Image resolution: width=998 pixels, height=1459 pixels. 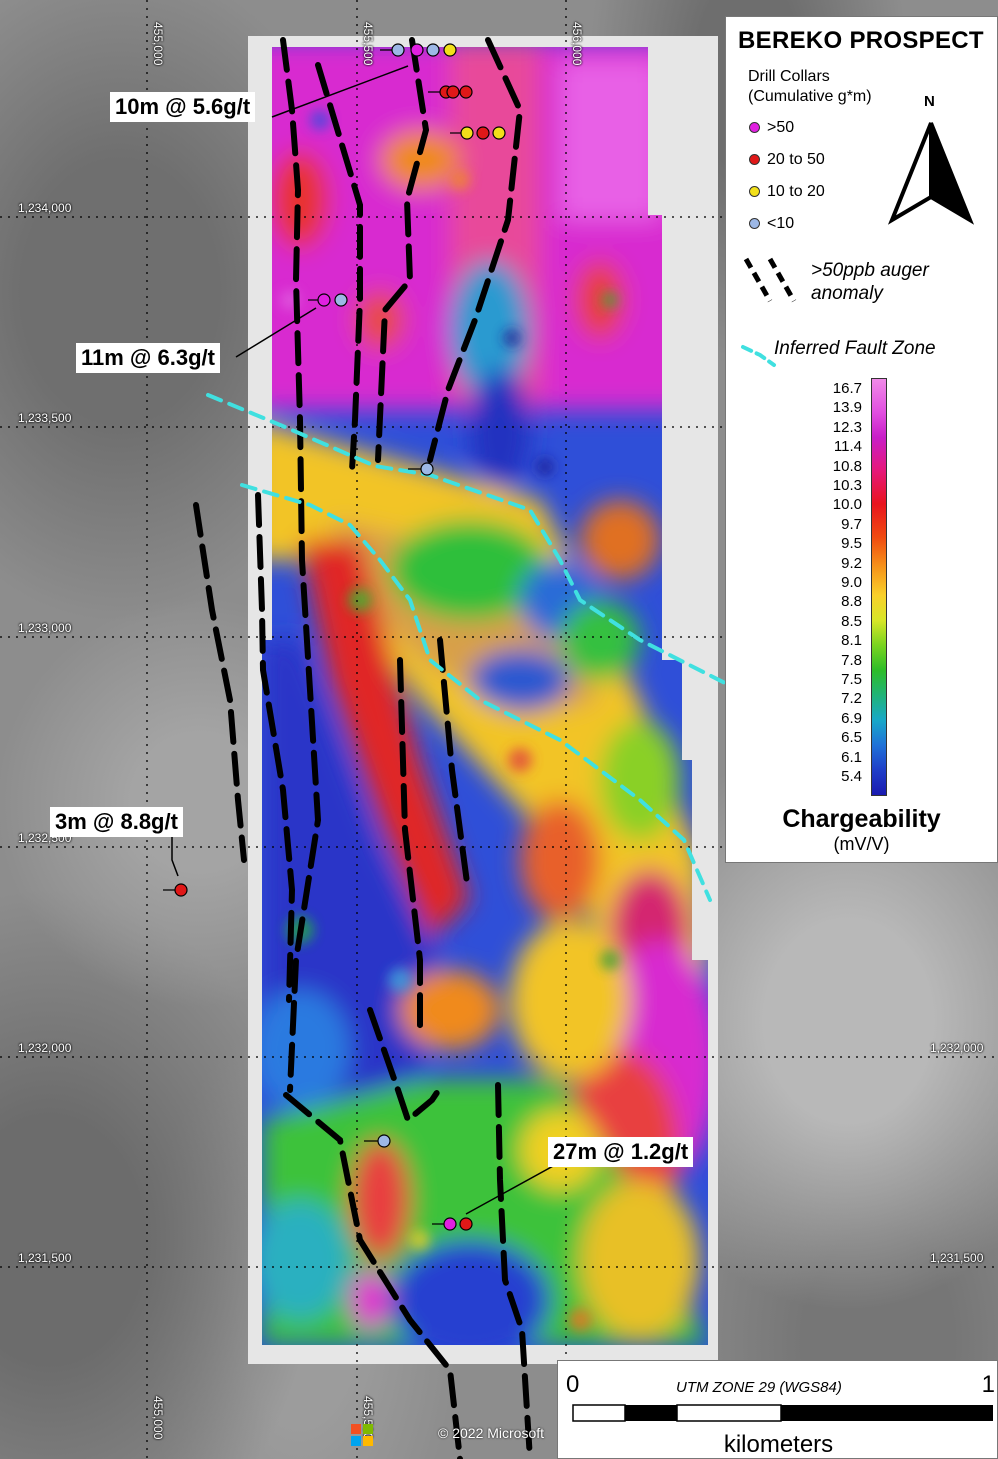 I want to click on intercept-callout: 11m @ 6.3g/t, so click(x=148, y=358).